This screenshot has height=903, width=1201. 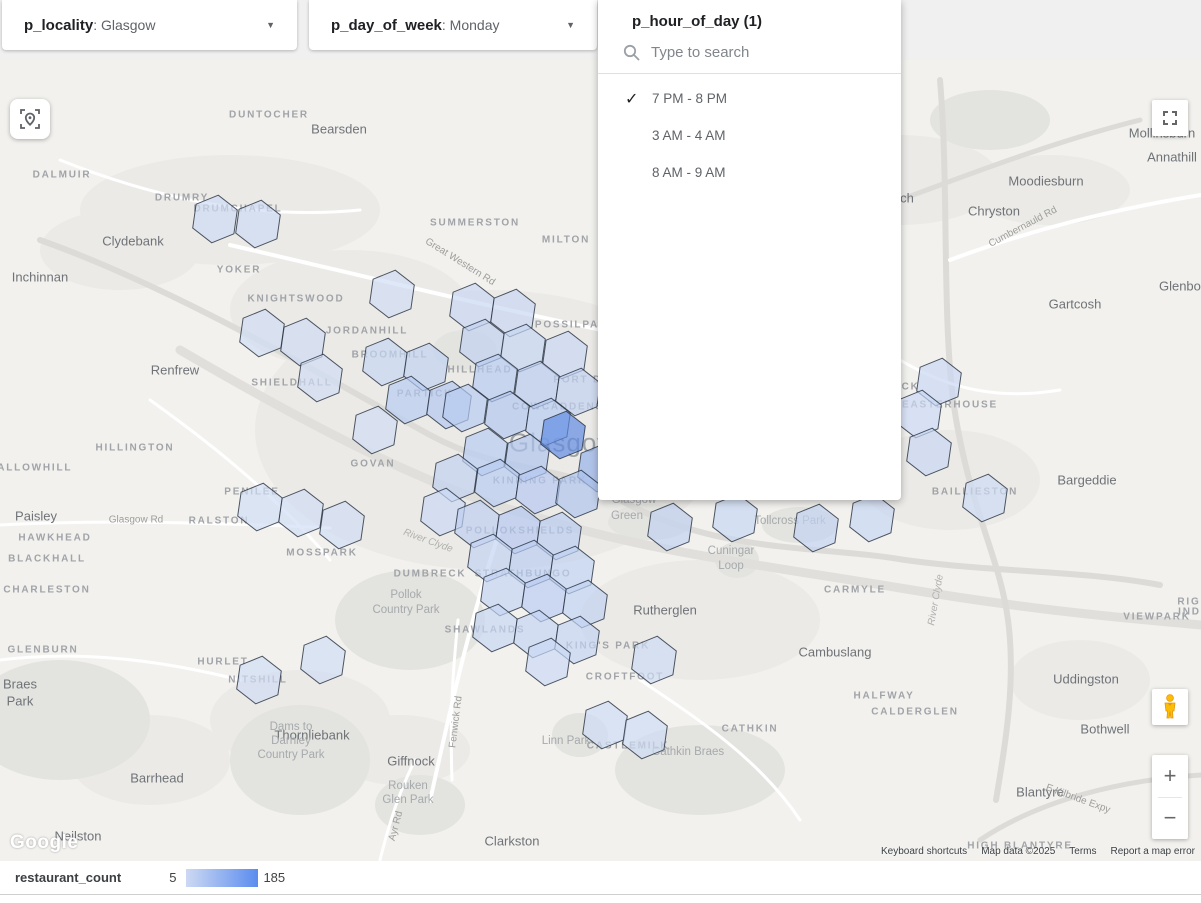 I want to click on zoom-divider, so click(x=1170, y=797).